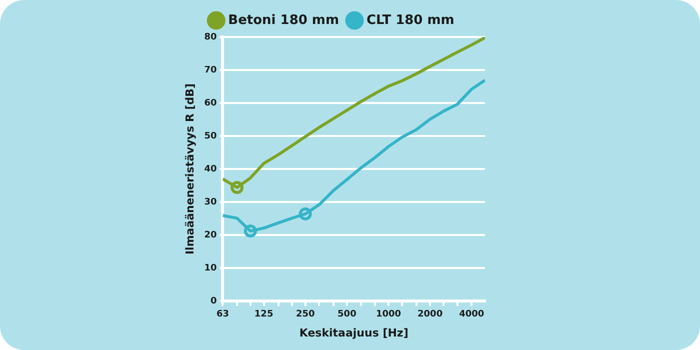 The width and height of the screenshot is (700, 350). I want to click on x-tick-label: 4000, so click(471, 315).